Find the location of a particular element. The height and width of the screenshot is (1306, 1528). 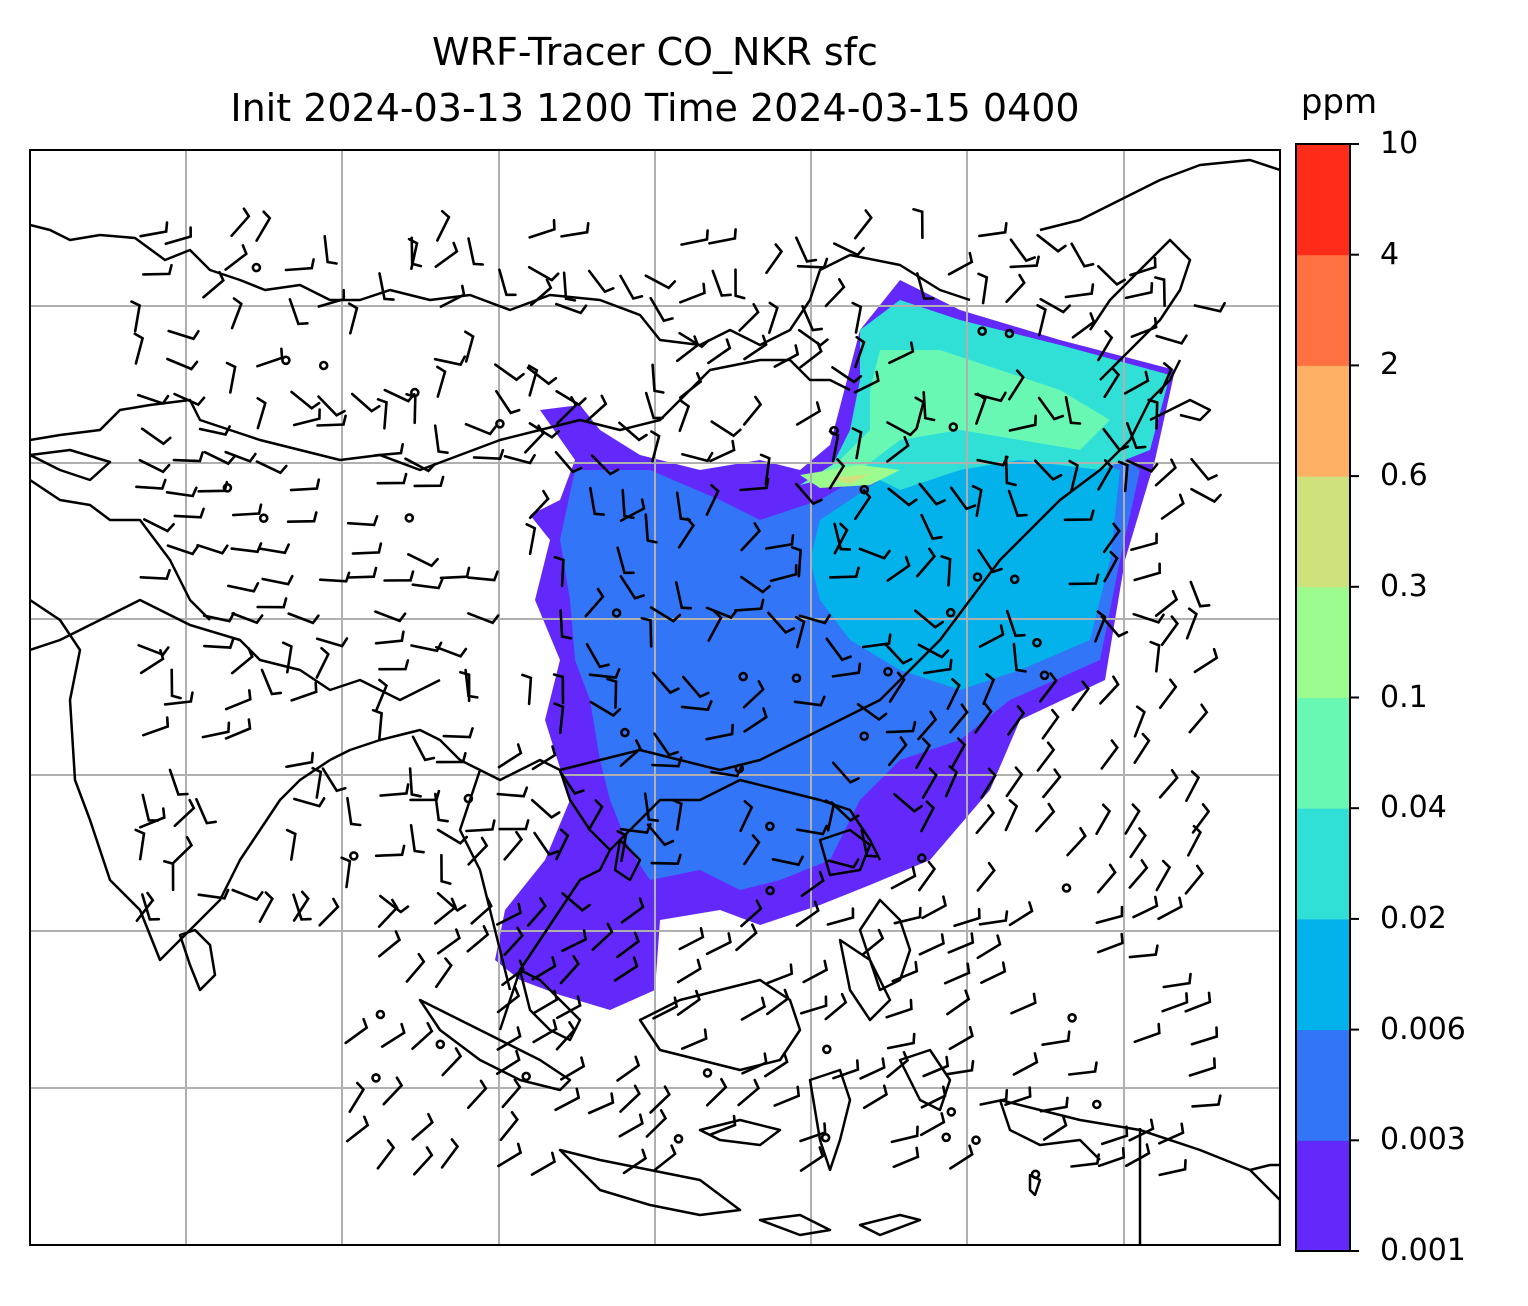

colorbar-tick-label: 10 is located at coordinates (1399, 143).